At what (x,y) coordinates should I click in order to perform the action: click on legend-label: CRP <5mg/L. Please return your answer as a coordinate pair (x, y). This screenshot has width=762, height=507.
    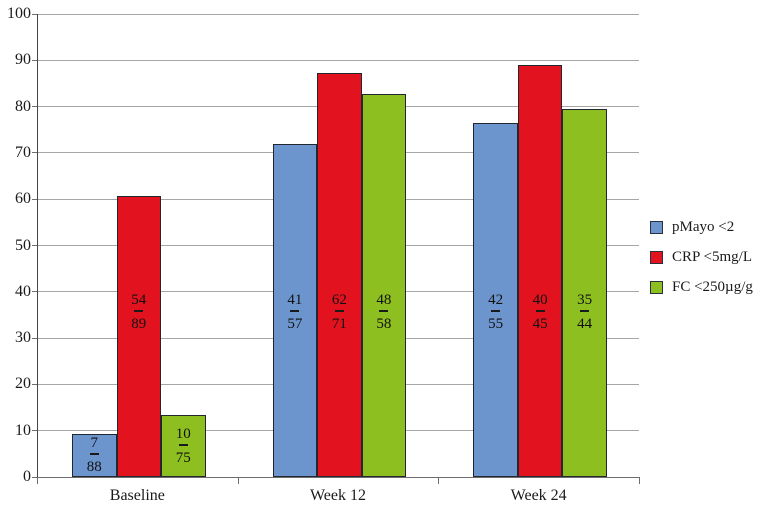
    Looking at the image, I should click on (712, 256).